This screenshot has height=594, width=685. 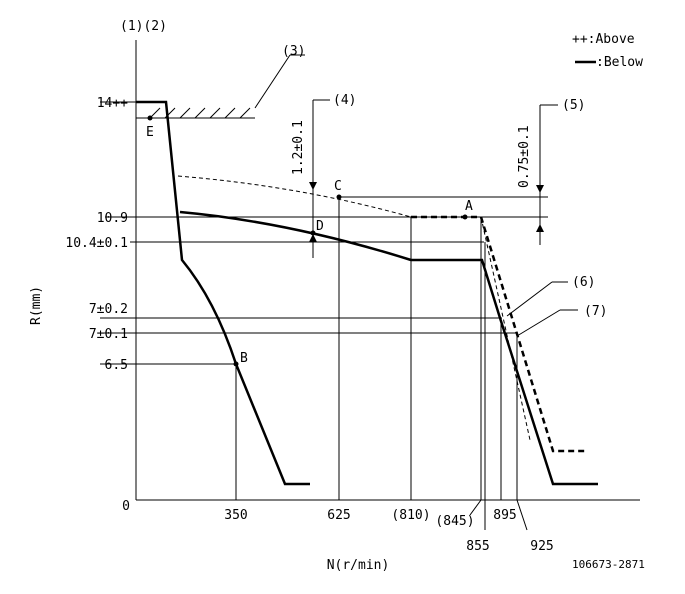 What do you see at coordinates (595, 311) in the screenshot?
I see `callout: (7)` at bounding box center [595, 311].